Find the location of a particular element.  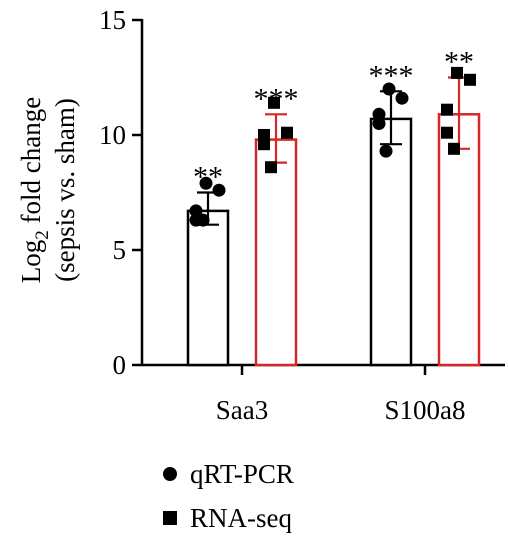

y-tick-label: 0 is located at coordinates (120, 365).